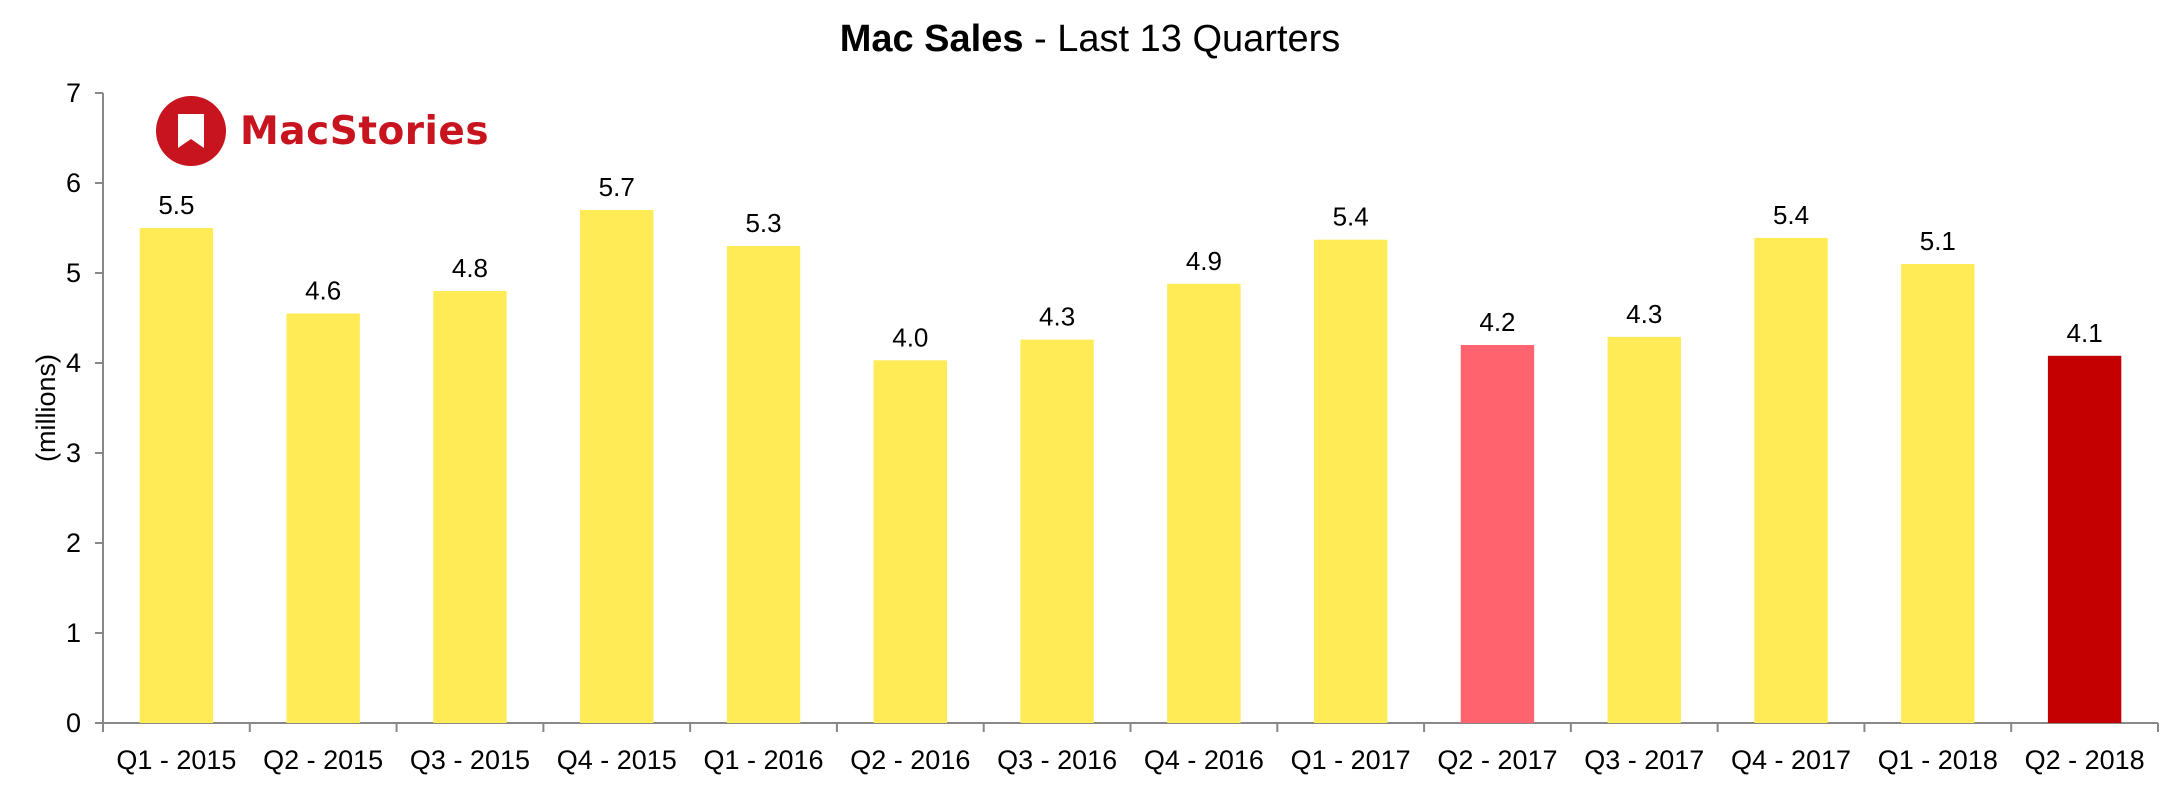  I want to click on x-tick-label: Q4 - 2015, so click(617, 760).